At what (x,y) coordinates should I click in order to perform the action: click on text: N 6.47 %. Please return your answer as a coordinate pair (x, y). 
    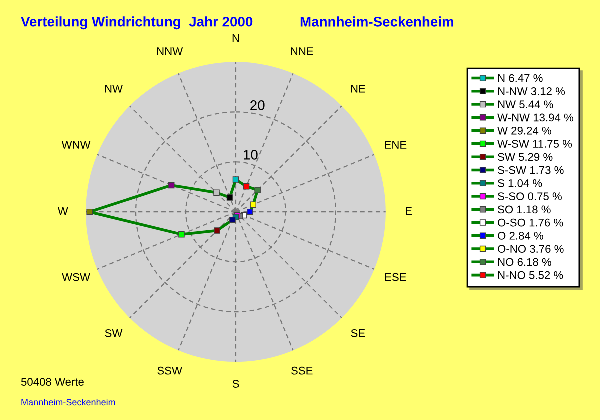
    Looking at the image, I should click on (520, 78).